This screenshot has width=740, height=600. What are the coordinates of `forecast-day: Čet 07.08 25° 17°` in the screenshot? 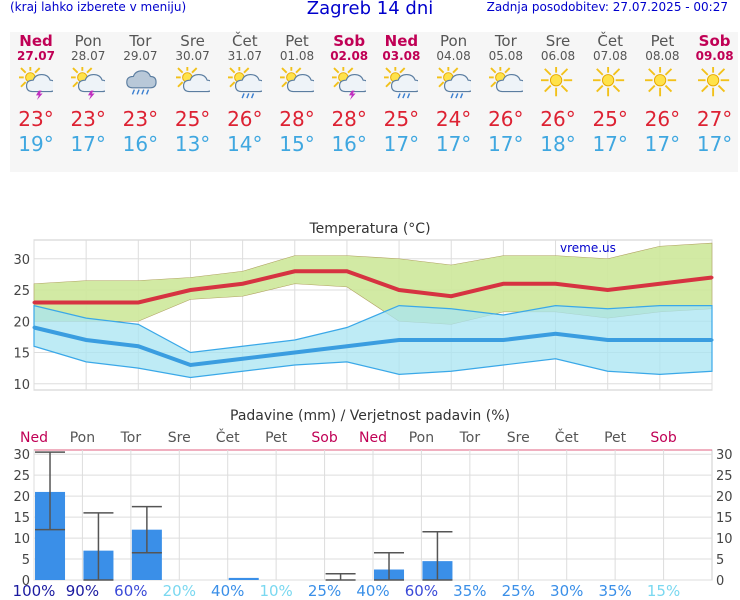 It's located at (610, 94).